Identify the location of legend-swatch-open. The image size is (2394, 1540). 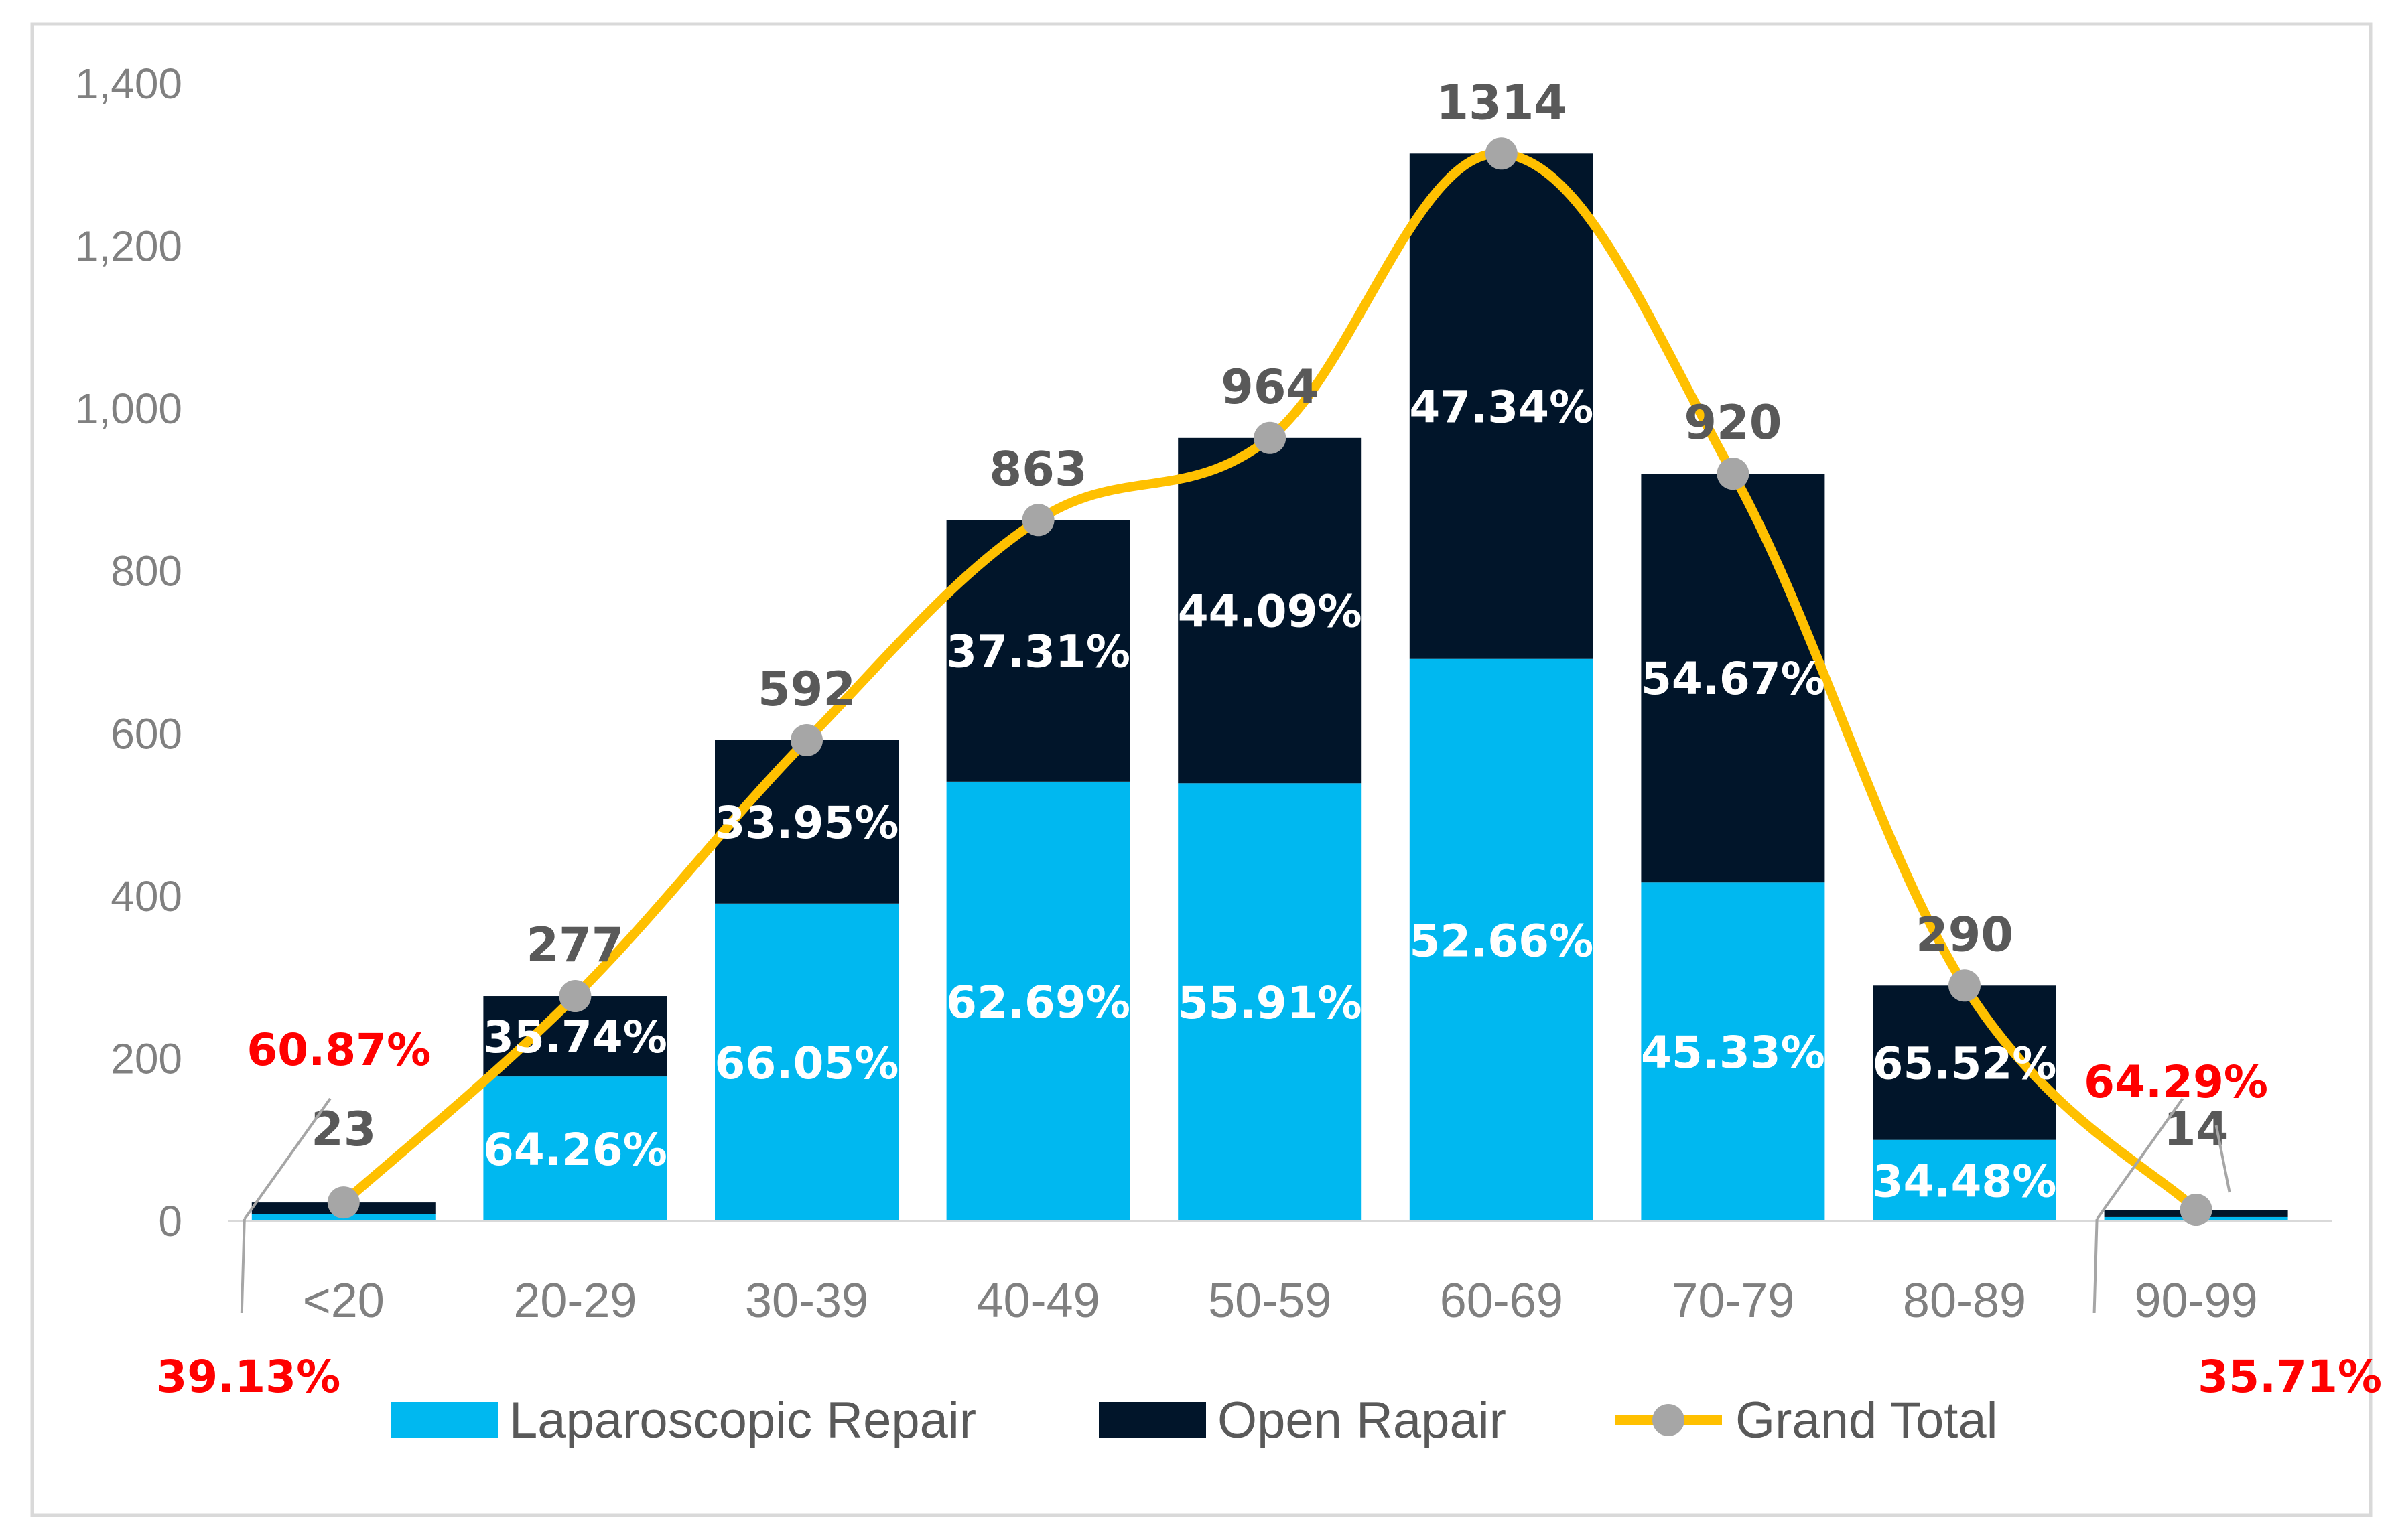
(1152, 1420).